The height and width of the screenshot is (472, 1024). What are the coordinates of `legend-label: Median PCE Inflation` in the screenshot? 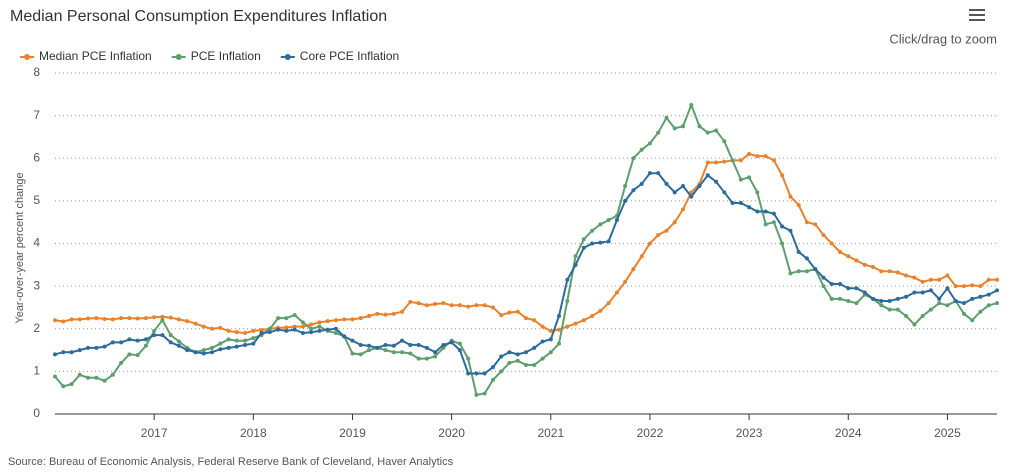 It's located at (95, 56).